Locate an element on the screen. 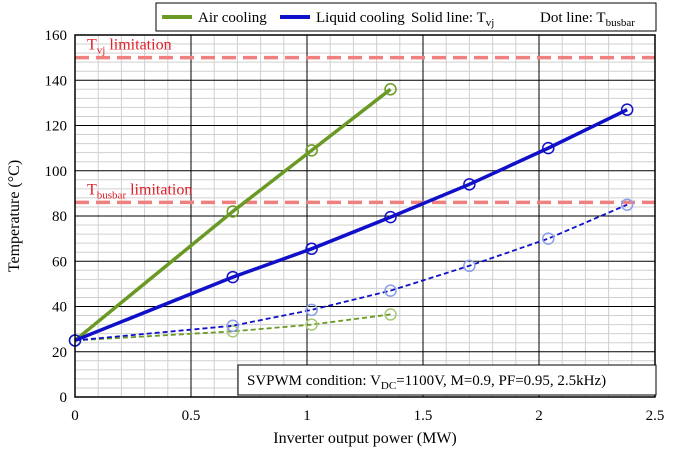  x-tick-label: 0 is located at coordinates (75, 416).